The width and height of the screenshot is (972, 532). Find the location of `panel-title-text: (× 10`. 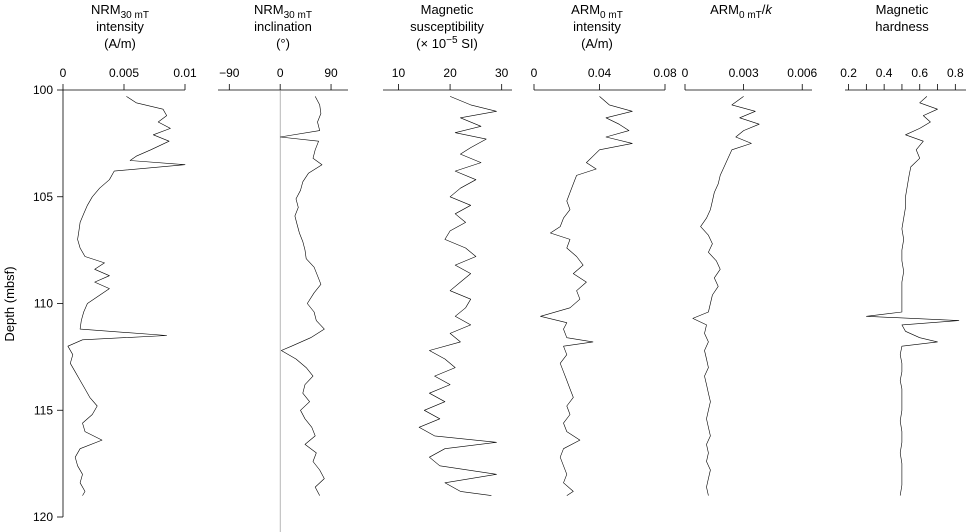

panel-title-text: (× 10 is located at coordinates (431, 43).